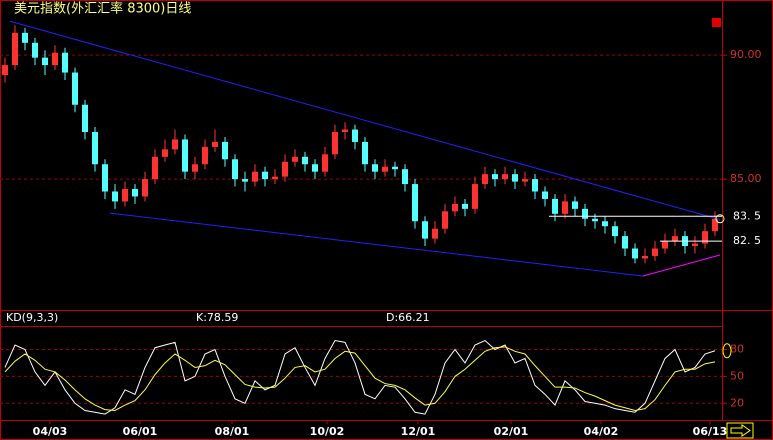 The width and height of the screenshot is (773, 440). I want to click on x-tick-label: 06/13, so click(710, 431).